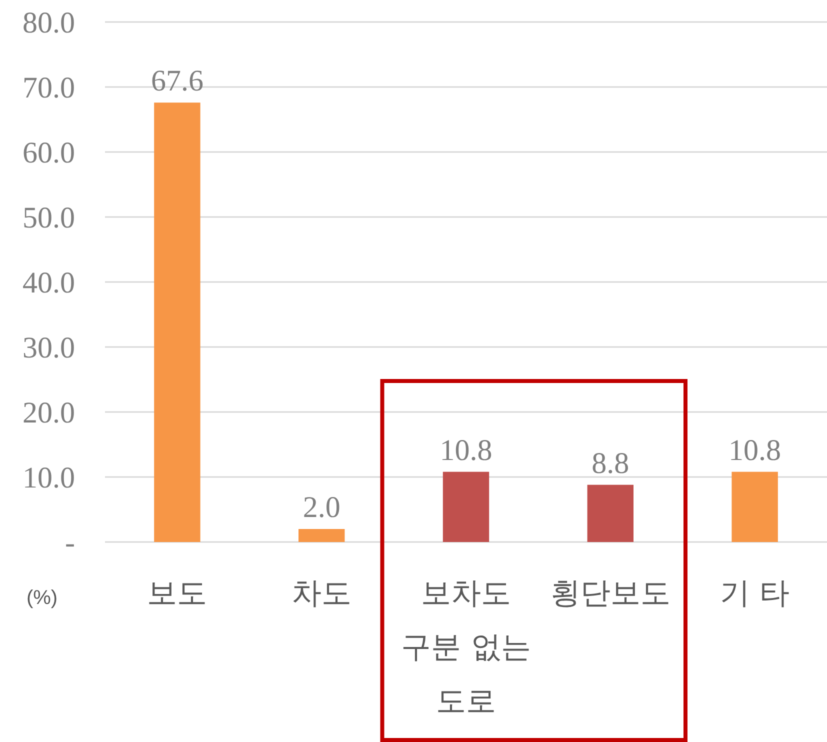 The image size is (827, 742). Describe the element at coordinates (48, 283) in the screenshot. I see `y-tick-label: 40.0` at that location.